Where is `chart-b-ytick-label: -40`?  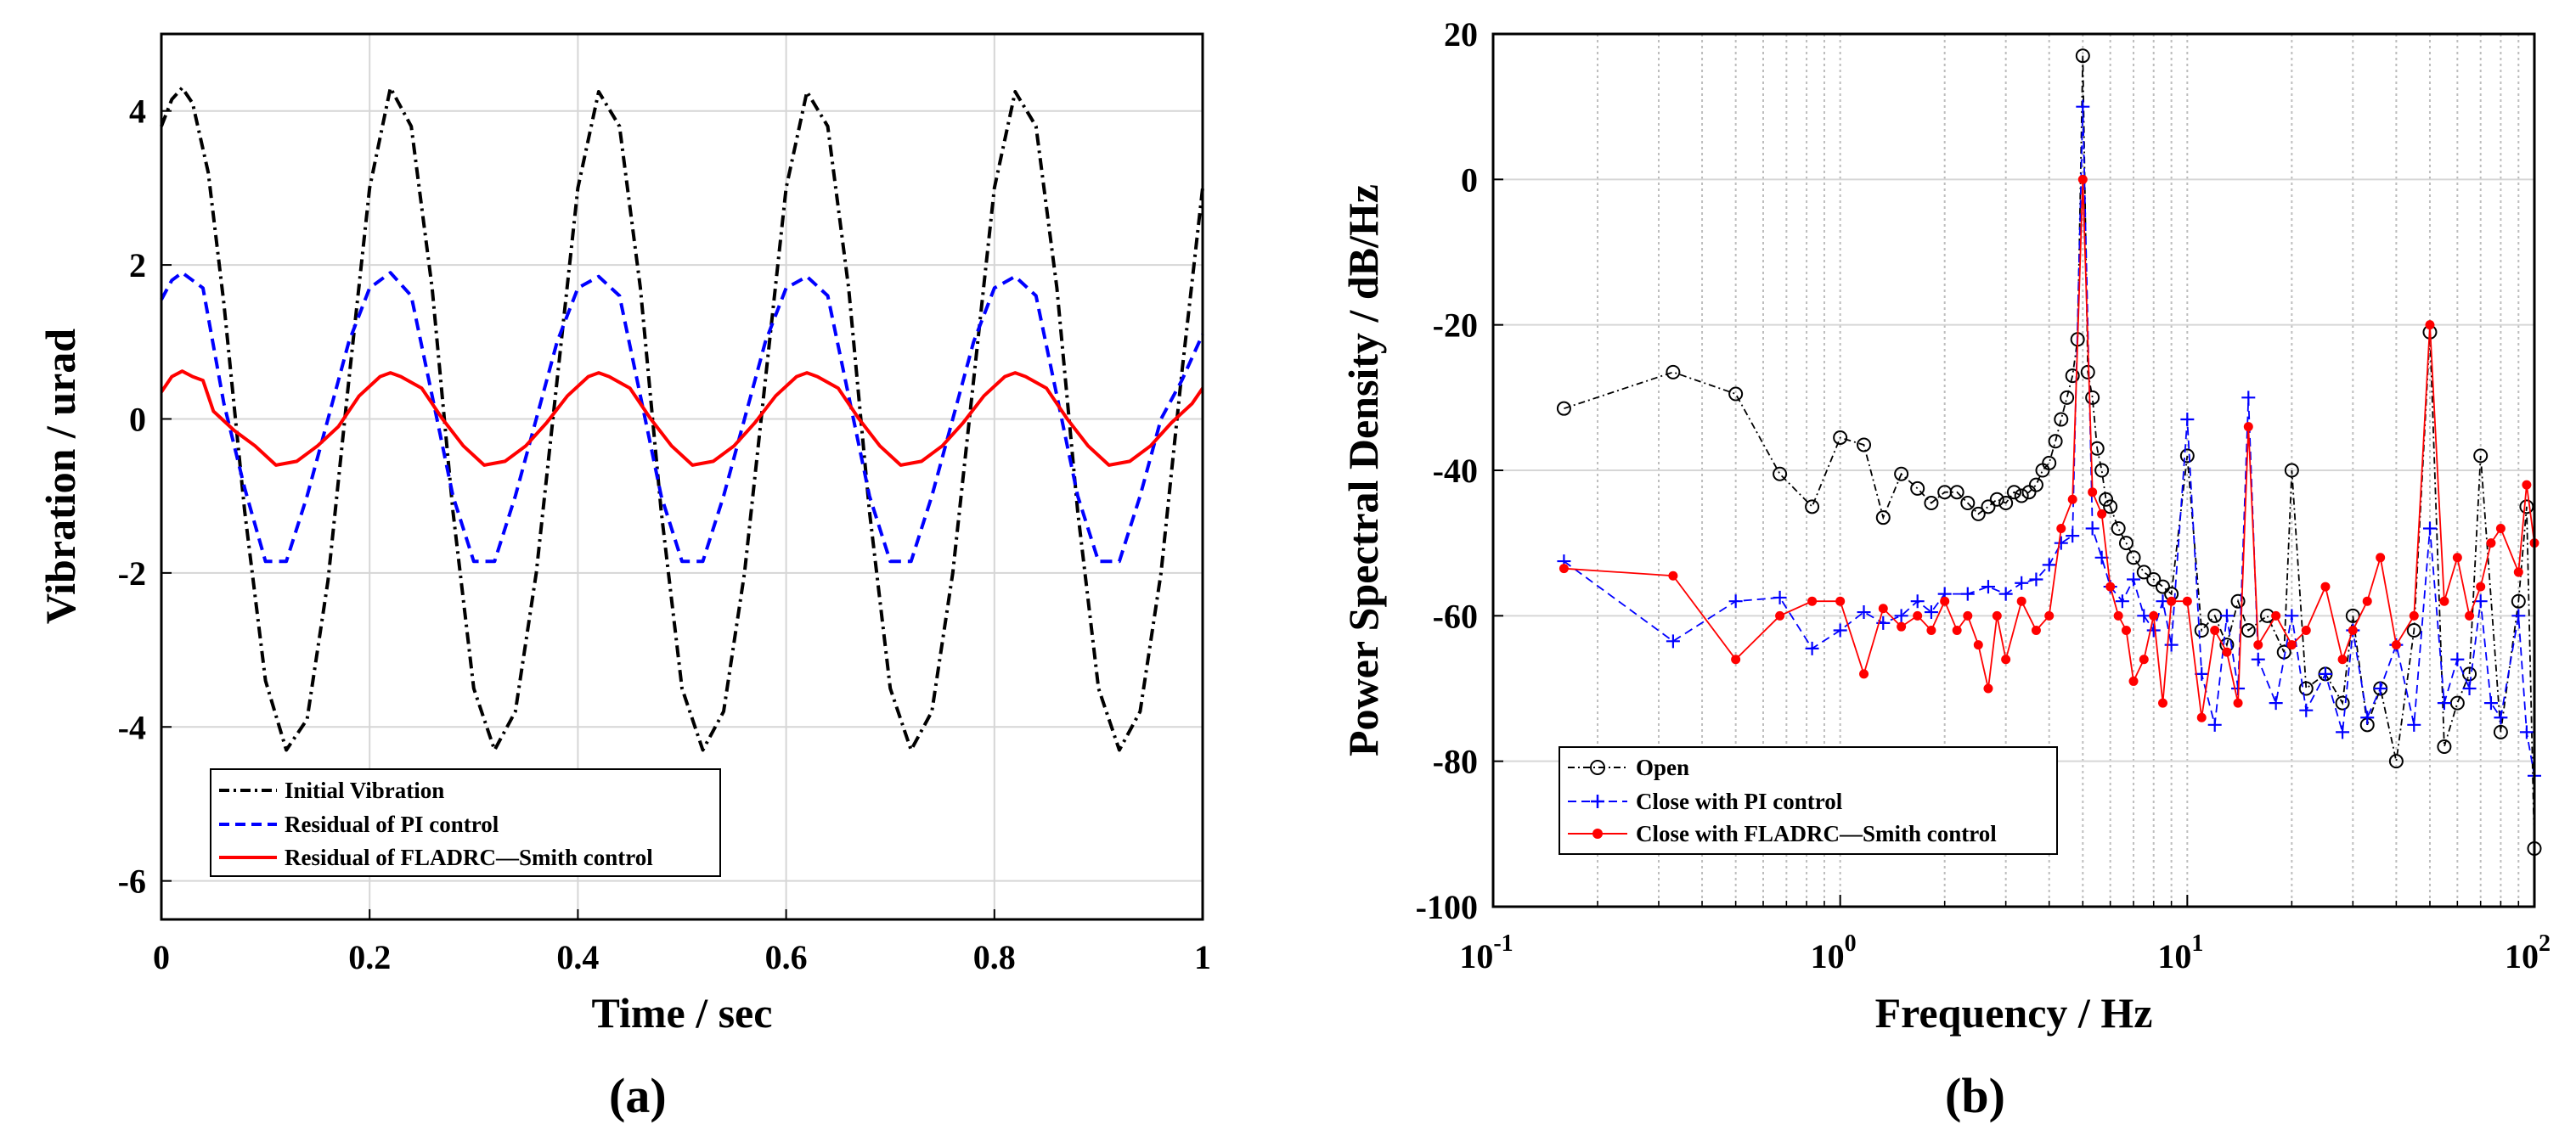
chart-b-ytick-label: -40 is located at coordinates (1455, 471).